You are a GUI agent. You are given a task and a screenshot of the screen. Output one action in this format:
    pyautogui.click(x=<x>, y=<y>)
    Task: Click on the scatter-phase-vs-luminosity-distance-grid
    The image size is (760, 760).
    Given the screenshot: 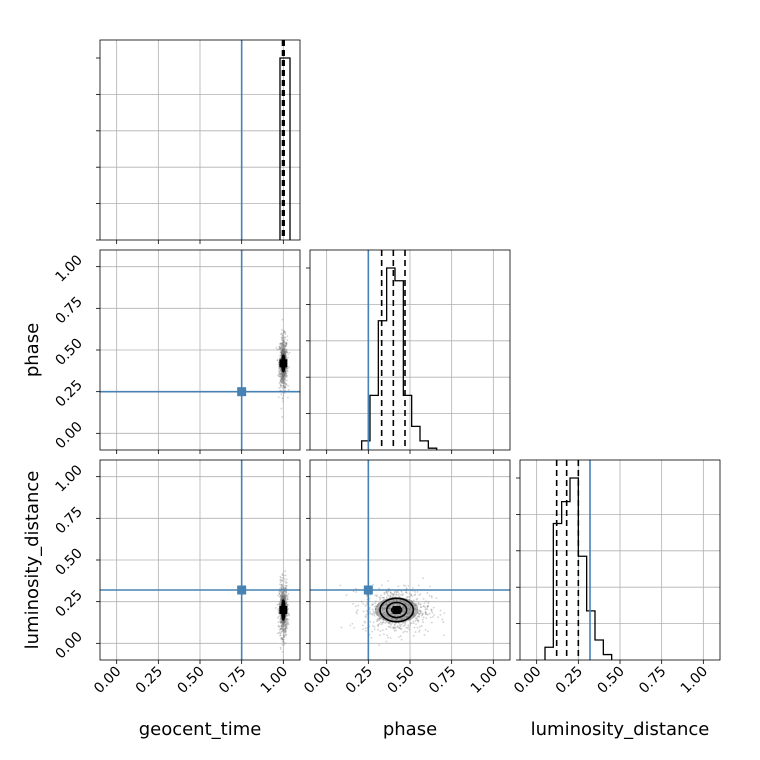 What is the action you would take?
    pyautogui.click(x=410, y=560)
    